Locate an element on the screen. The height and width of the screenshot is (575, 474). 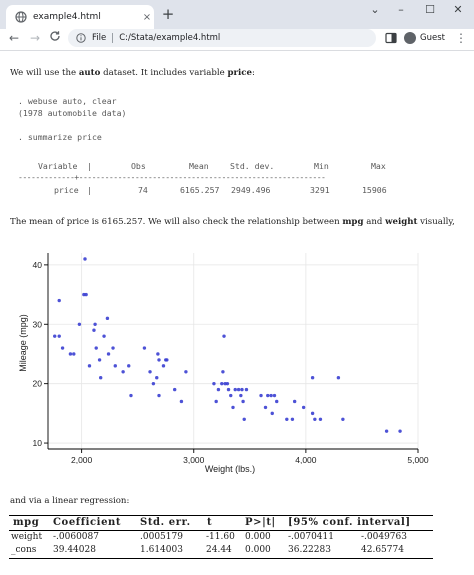
regression-cell: -.0049763 is located at coordinates (384, 537).